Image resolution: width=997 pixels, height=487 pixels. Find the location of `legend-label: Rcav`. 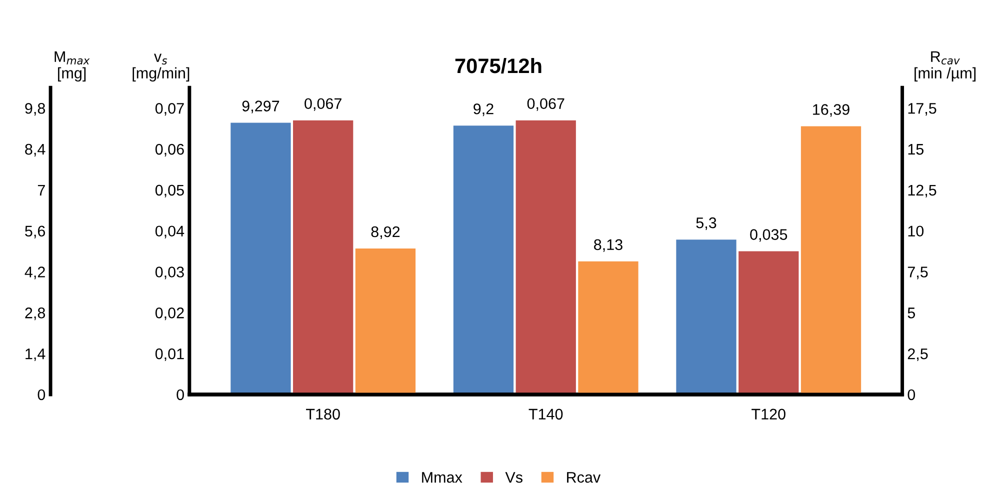

legend-label: Rcav is located at coordinates (584, 477).